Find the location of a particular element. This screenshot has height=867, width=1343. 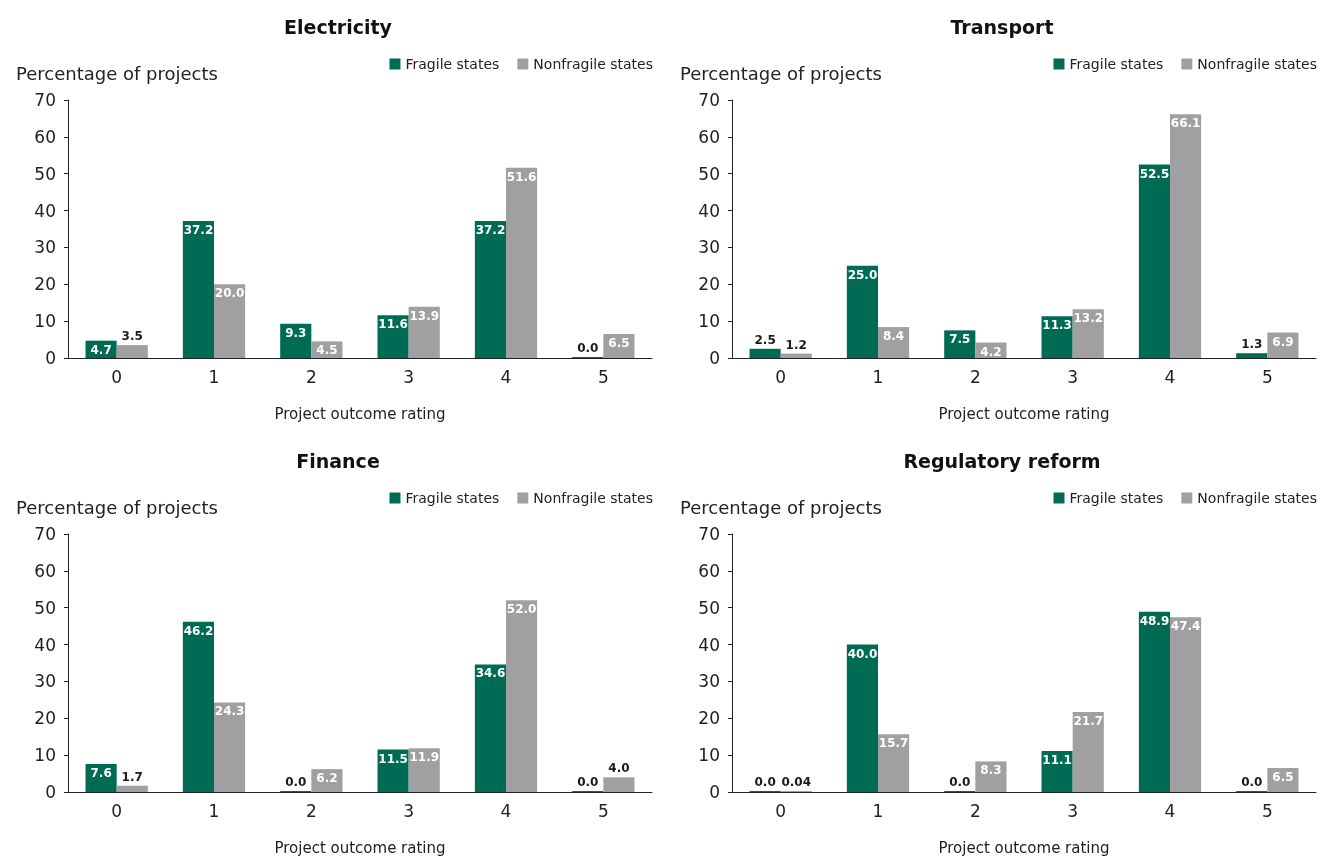

data-label: 4.5 is located at coordinates (327, 350).